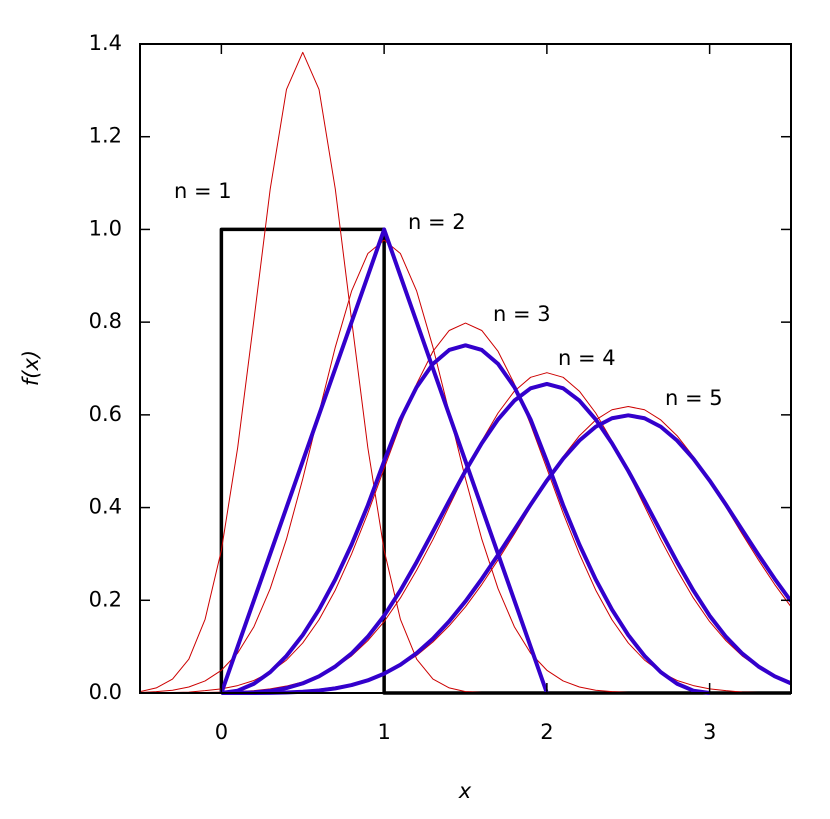 The height and width of the screenshot is (819, 830). What do you see at coordinates (105, 414) in the screenshot?
I see `y-tick-label: 0.6` at bounding box center [105, 414].